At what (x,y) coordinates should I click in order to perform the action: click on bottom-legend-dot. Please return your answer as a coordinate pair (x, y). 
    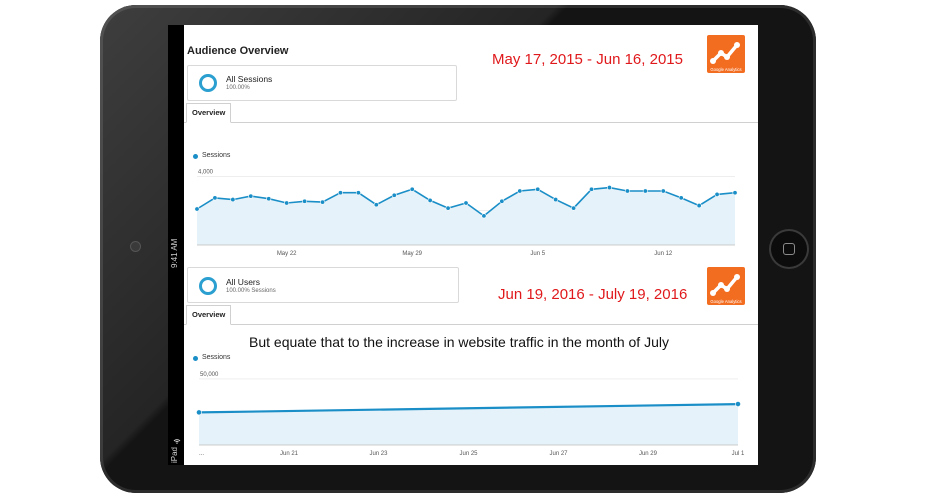
    Looking at the image, I should click on (195, 358).